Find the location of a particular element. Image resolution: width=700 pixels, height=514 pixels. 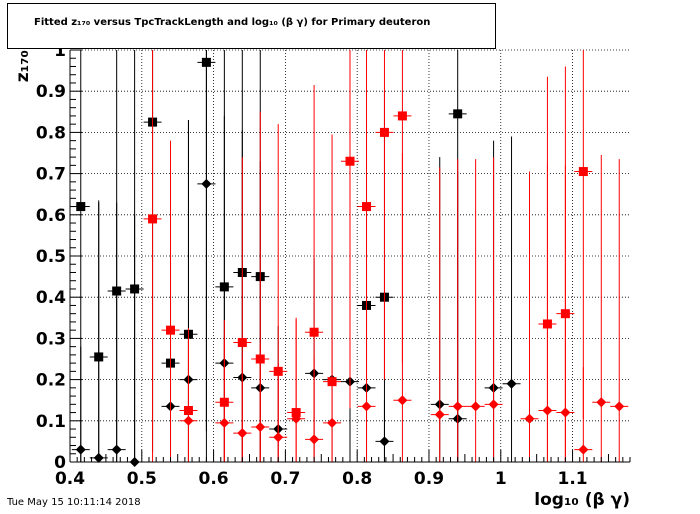

timestamp: Tue May 15 10:11:14 2018 is located at coordinates (74, 502).